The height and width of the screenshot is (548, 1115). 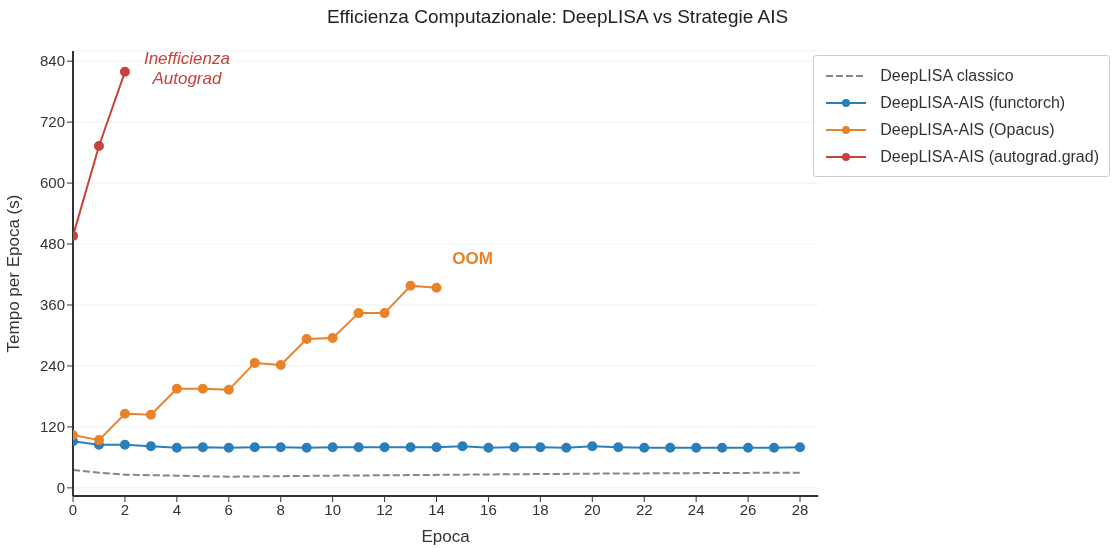 What do you see at coordinates (384, 509) in the screenshot?
I see `x-tick-label: 12` at bounding box center [384, 509].